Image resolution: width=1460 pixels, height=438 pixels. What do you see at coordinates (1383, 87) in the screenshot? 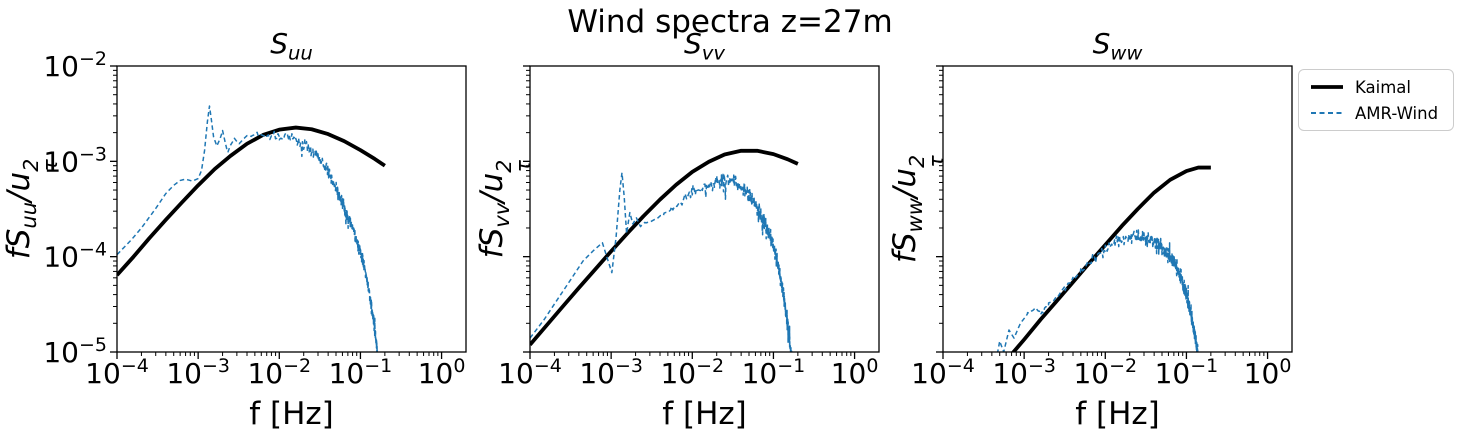
I see `legend-label-kaimal: Kaimal` at bounding box center [1383, 87].